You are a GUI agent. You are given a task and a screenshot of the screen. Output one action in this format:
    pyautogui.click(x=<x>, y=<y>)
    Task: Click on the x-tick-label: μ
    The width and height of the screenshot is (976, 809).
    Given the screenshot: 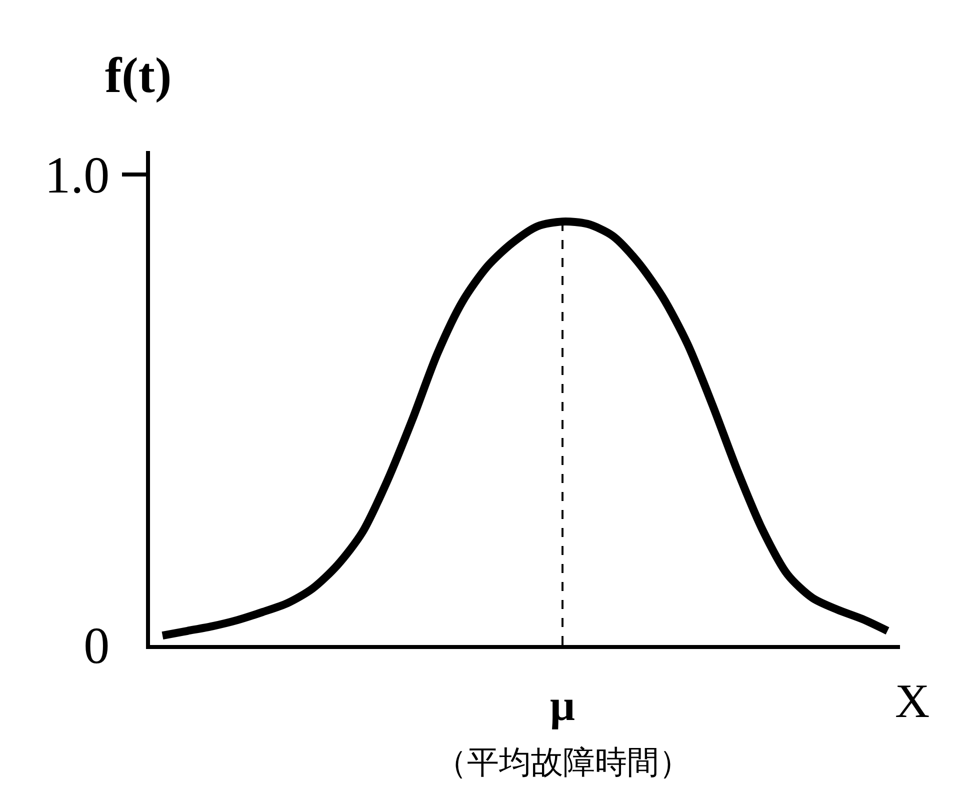 What is the action you would take?
    pyautogui.click(x=563, y=705)
    